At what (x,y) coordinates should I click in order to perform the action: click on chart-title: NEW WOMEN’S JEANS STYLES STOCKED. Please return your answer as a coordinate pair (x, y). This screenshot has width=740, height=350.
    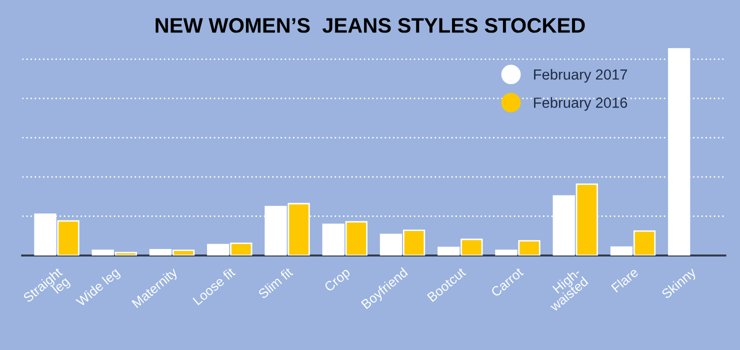
    Looking at the image, I should click on (370, 25).